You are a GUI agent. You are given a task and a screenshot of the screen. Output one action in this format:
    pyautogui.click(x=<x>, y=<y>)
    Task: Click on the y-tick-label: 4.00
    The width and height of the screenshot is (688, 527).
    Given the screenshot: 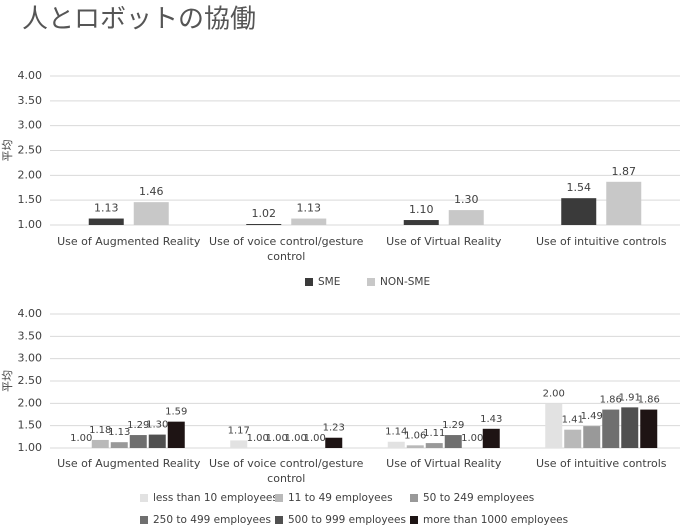 What is the action you would take?
    pyautogui.click(x=30, y=75)
    